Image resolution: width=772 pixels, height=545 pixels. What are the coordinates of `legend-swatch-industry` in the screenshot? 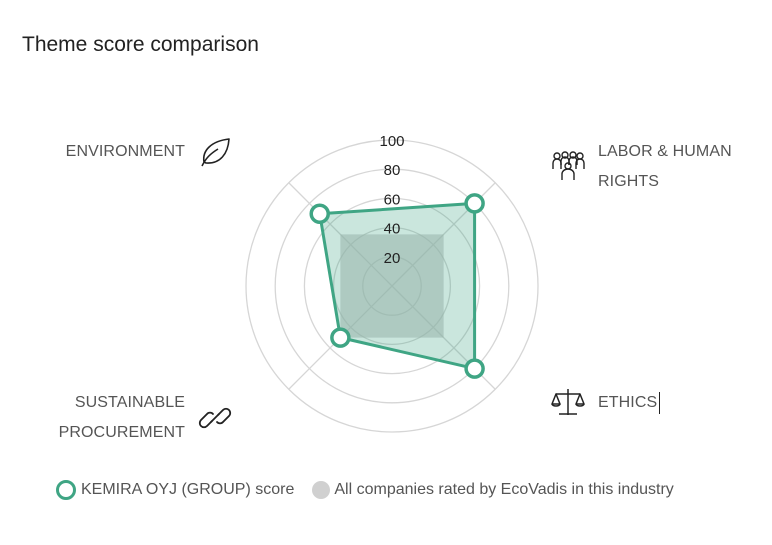 It's located at (321, 490).